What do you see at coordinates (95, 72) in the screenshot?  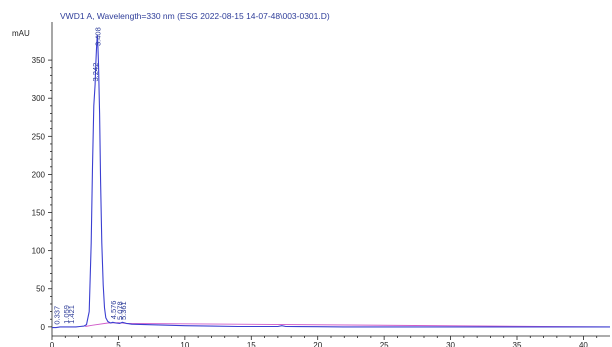 I see `peak-label: 3.242` at bounding box center [95, 72].